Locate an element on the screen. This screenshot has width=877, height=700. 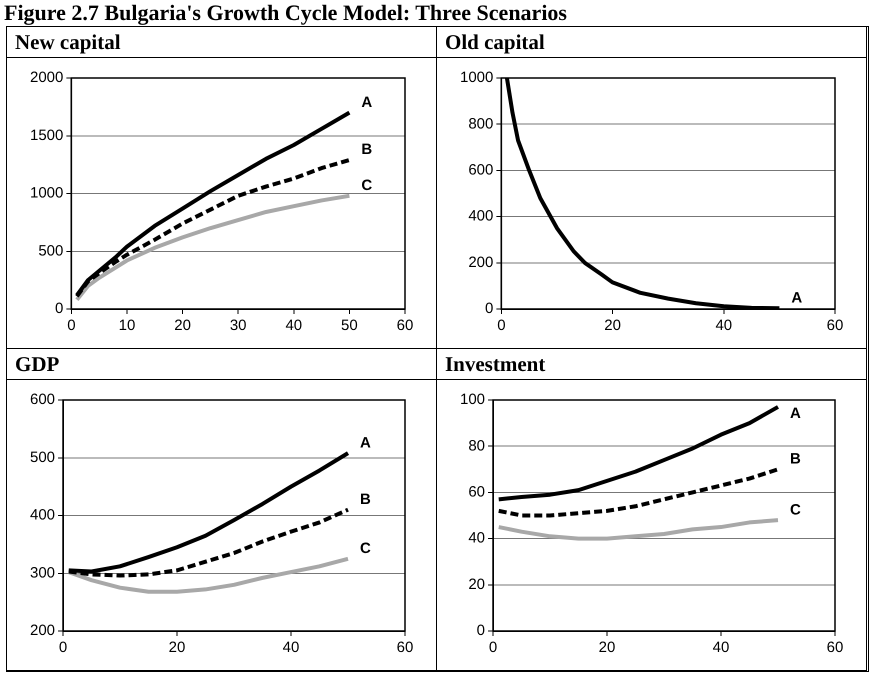
x-tick-label: 30 is located at coordinates (238, 325).